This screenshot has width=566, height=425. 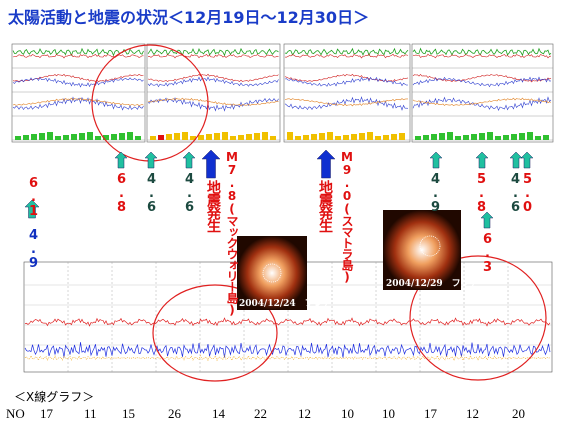 I want to click on magnitude: 4.9, so click(x=435, y=193).